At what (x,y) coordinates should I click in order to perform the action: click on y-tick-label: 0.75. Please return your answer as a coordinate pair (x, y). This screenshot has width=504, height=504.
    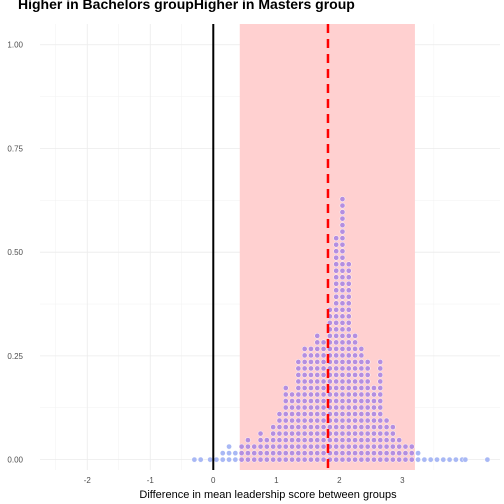
    Looking at the image, I should click on (15, 148).